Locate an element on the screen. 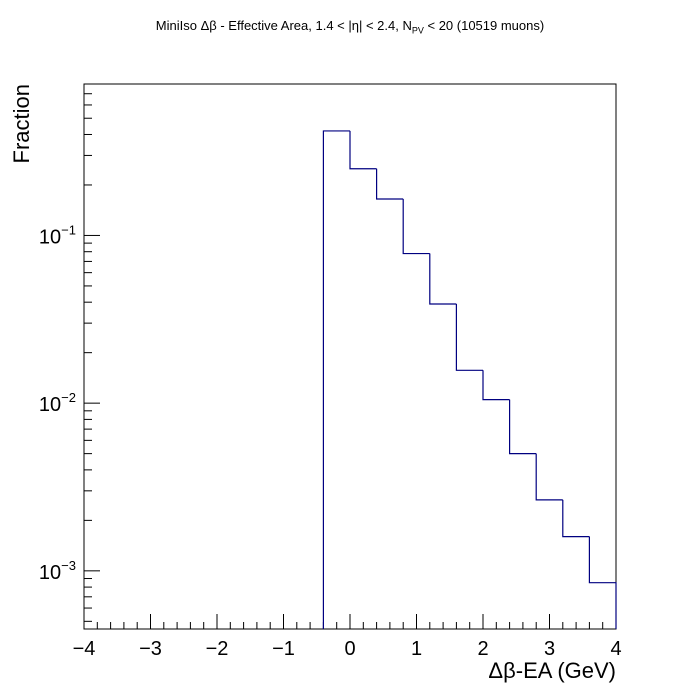  x-tick-label: 1 is located at coordinates (416, 649).